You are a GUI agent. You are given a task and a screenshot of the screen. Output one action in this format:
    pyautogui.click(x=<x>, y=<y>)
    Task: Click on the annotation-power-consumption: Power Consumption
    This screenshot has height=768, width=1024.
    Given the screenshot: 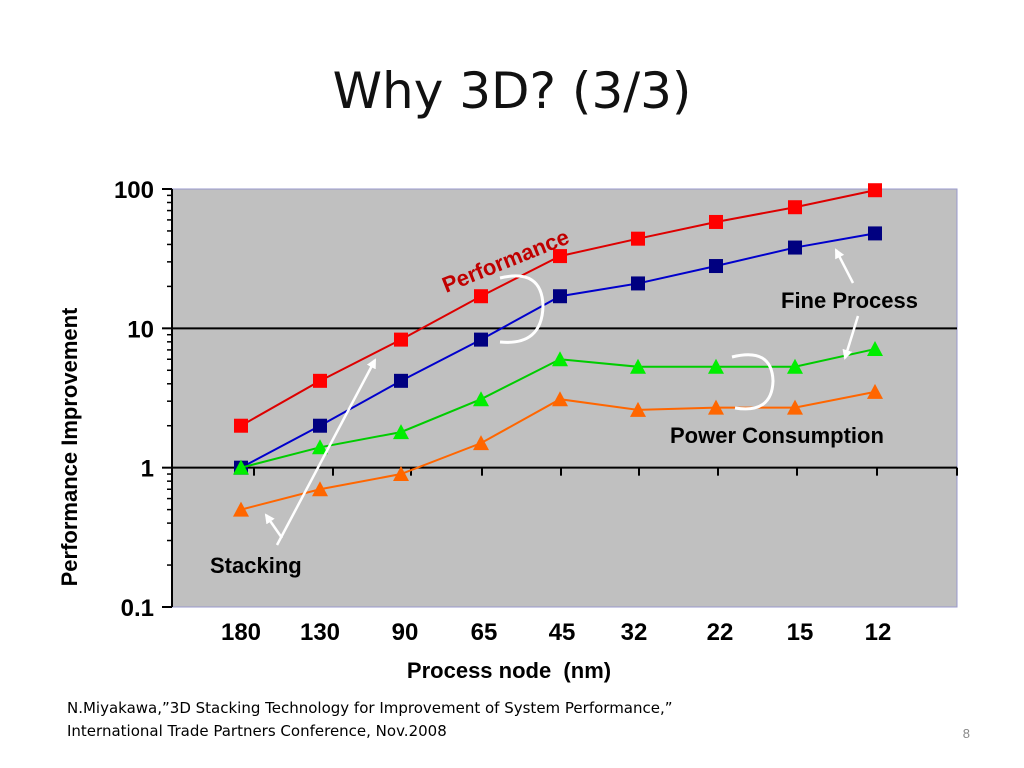 What is the action you would take?
    pyautogui.click(x=777, y=435)
    